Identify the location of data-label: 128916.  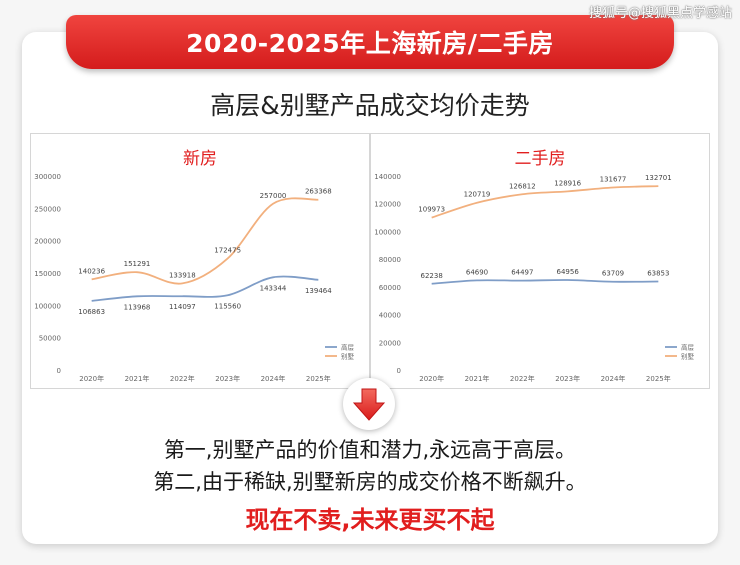
(567, 183).